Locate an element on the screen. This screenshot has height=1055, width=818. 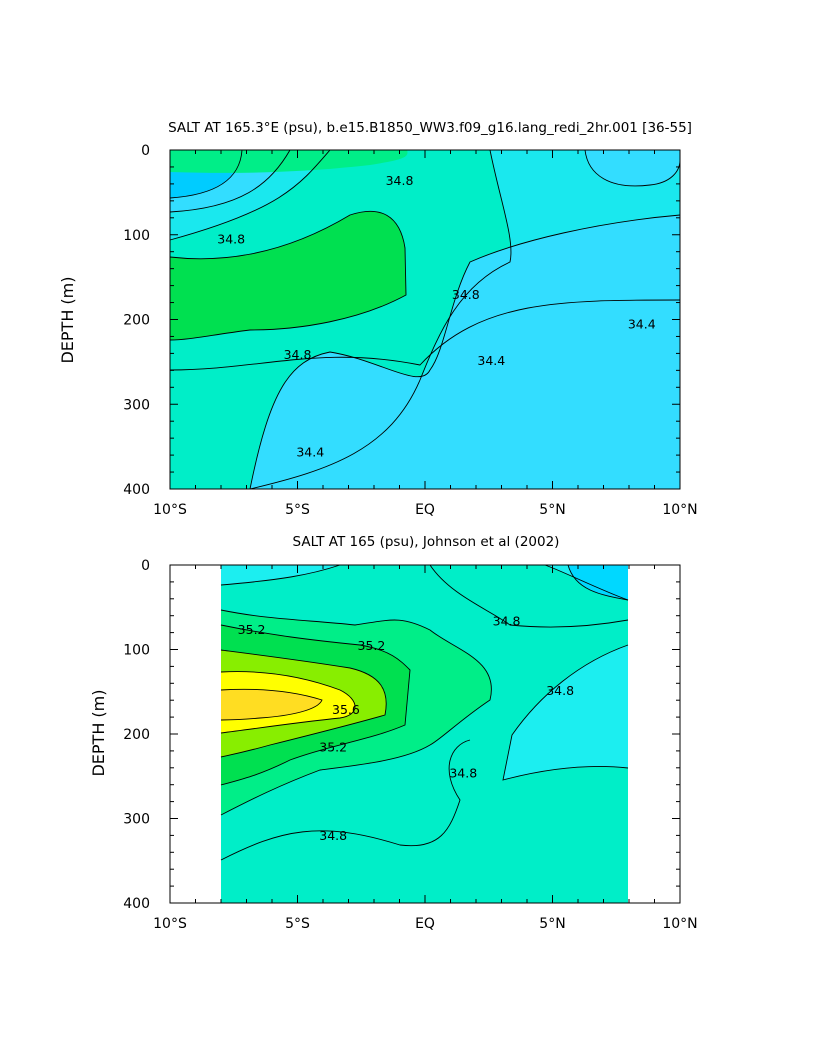
fill-high-core is located at coordinates (289, 161).